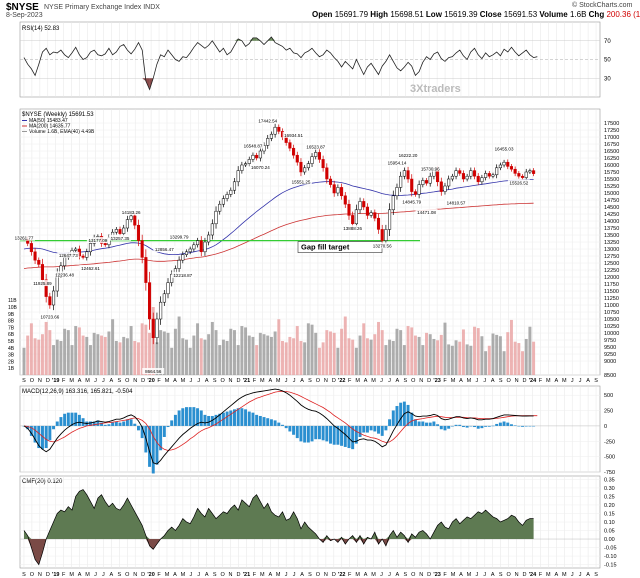  What do you see at coordinates (11, 362) in the screenshot?
I see `volume-y-tick: 2B` at bounding box center [11, 362].